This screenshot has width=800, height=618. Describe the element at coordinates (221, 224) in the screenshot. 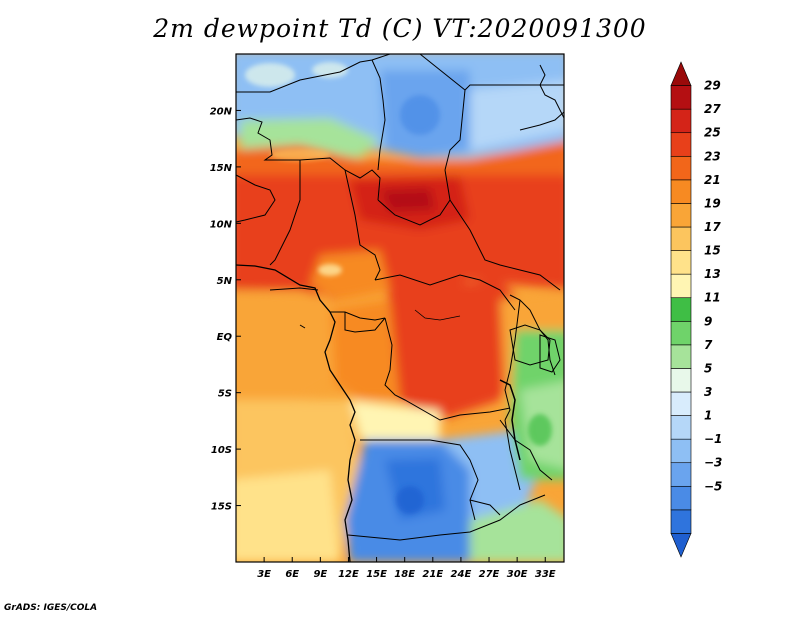

I see `lat-tick-label: 10N` at that location.